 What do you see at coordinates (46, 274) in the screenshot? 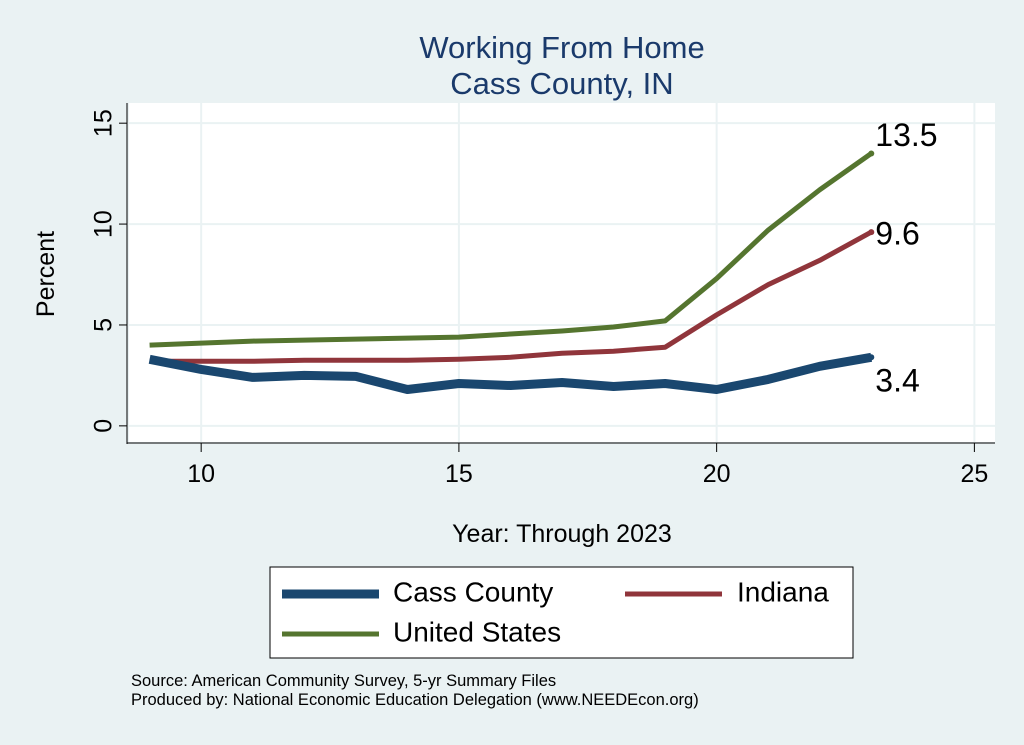
I see `y-axis-title: Percent` at bounding box center [46, 274].